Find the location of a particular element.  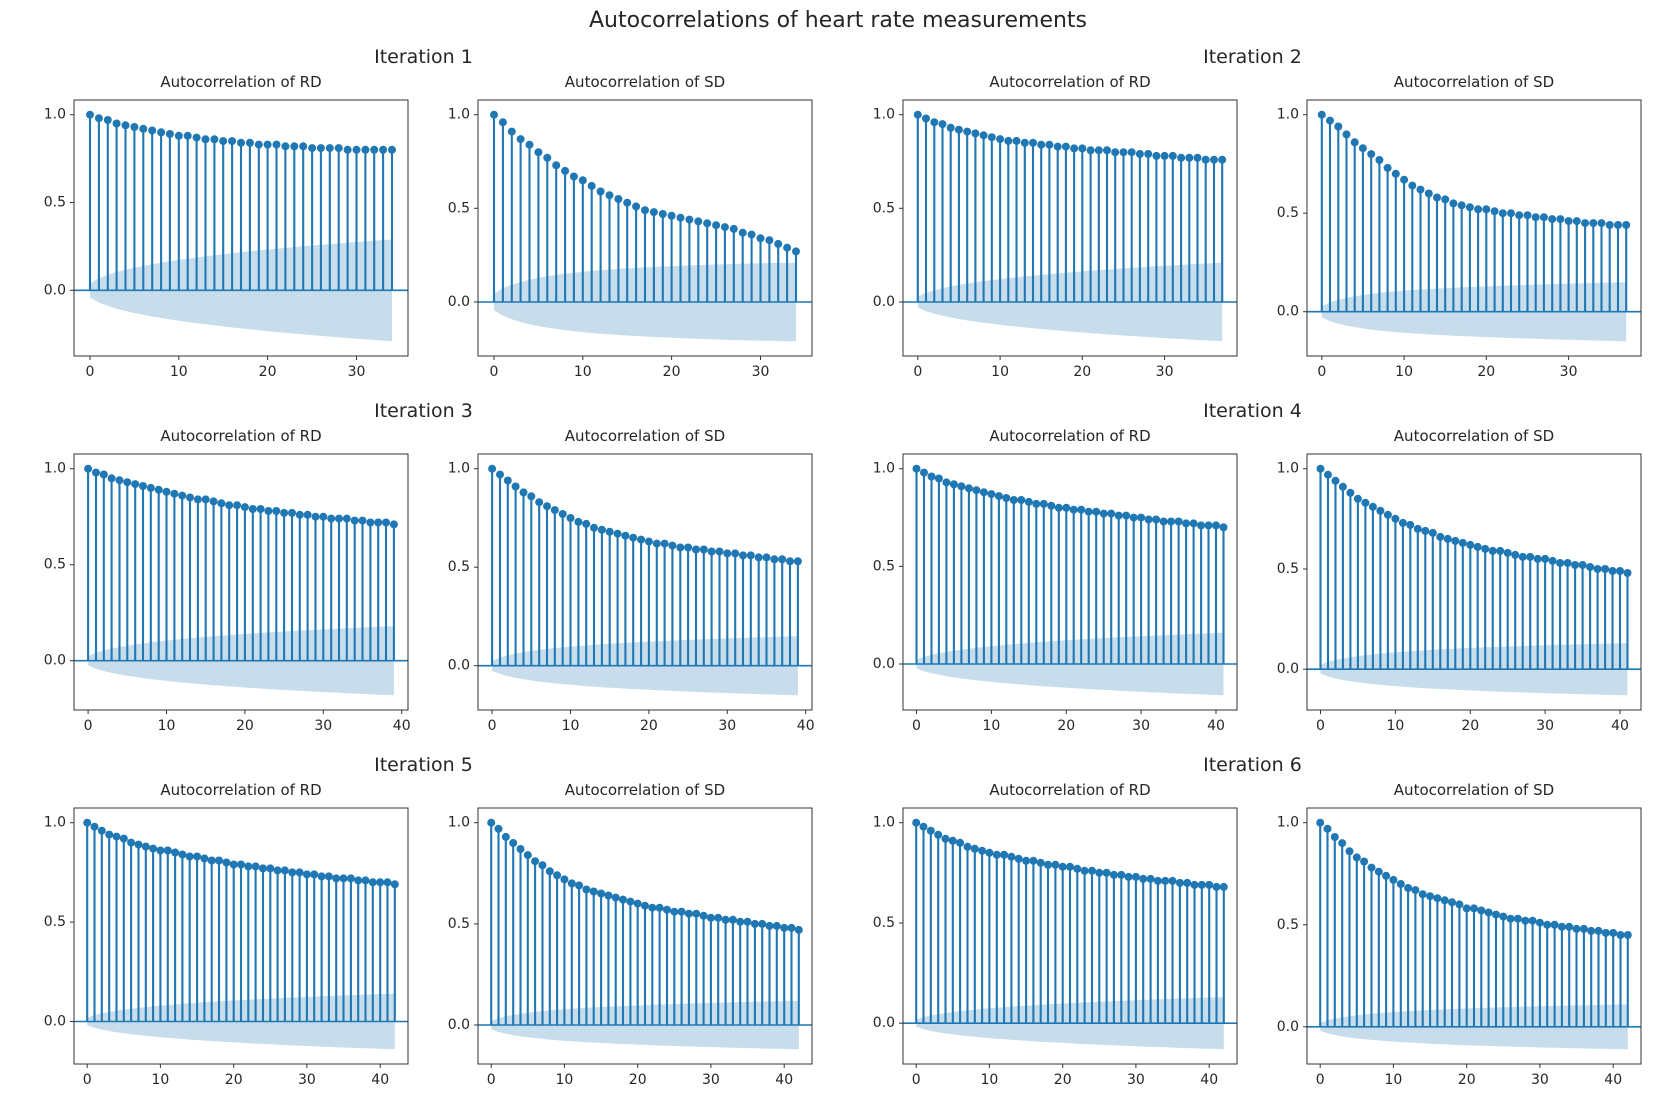

panel-title: Iteration 5 is located at coordinates (423, 765).